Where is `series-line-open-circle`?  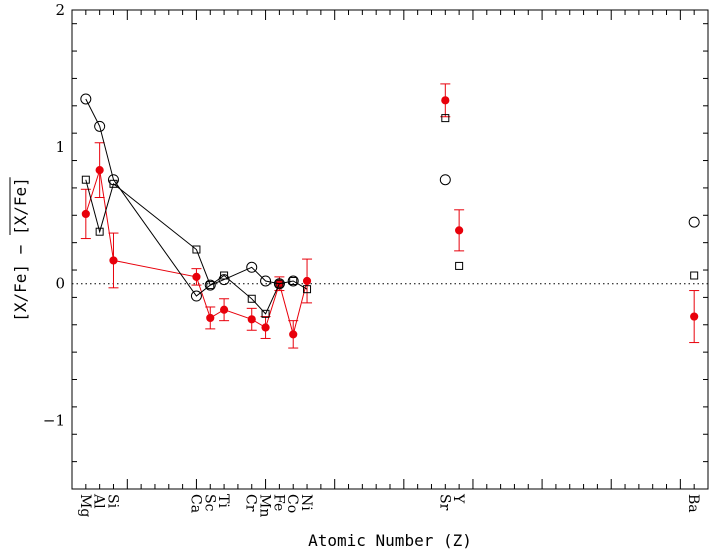
series-line-open-circle is located at coordinates (182, 197).